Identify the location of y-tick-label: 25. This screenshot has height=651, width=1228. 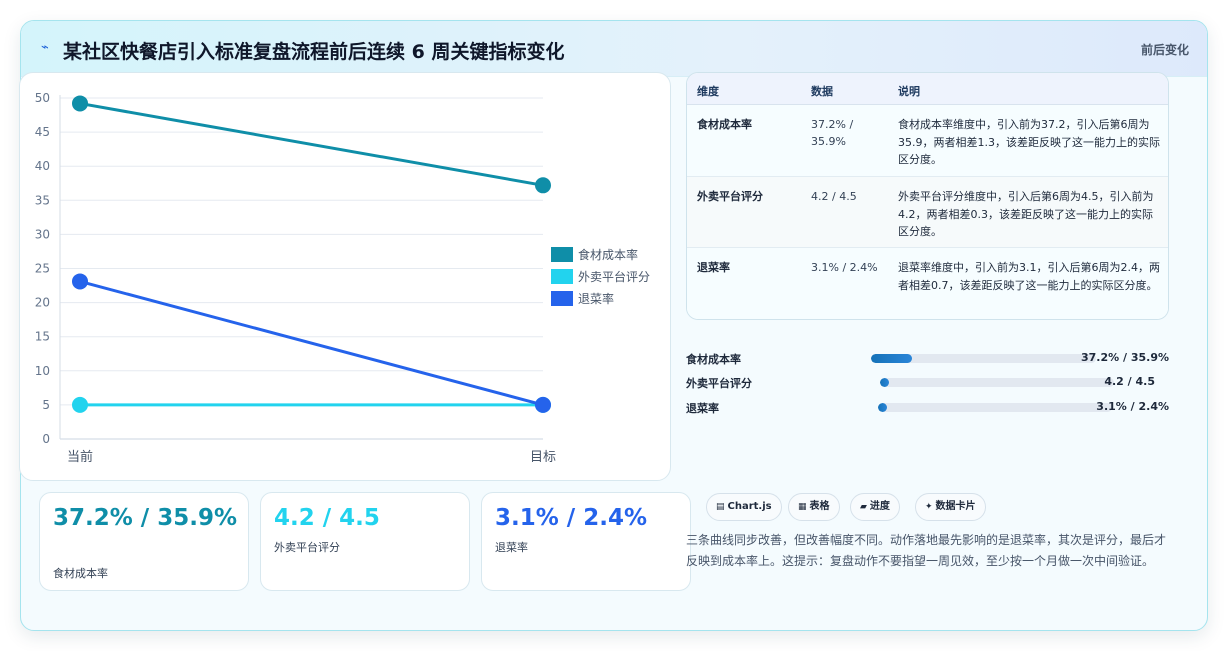
(42, 269).